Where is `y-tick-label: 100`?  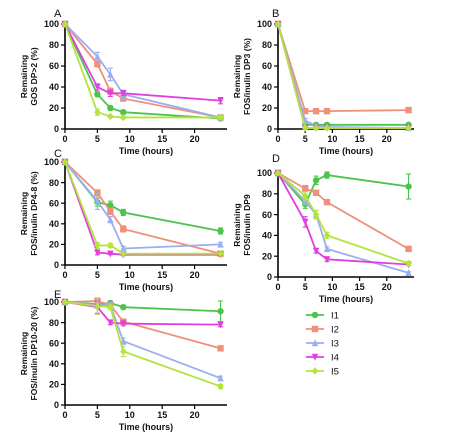
y-tick-label: 100 is located at coordinates (51, 302).